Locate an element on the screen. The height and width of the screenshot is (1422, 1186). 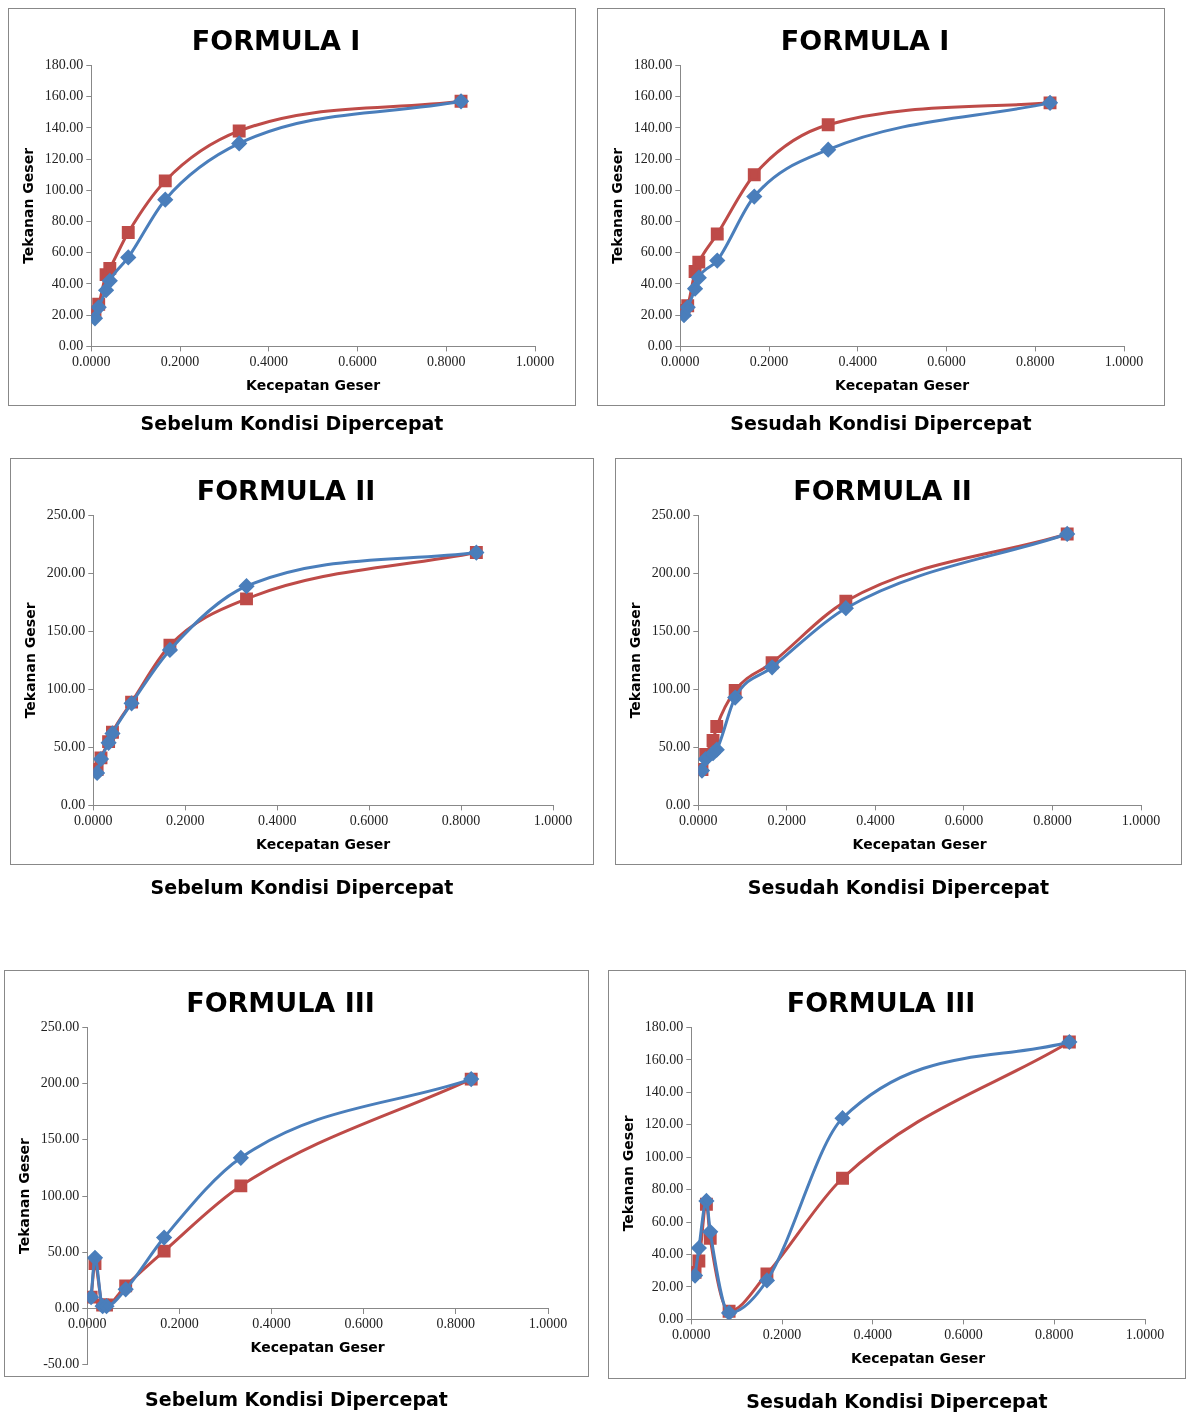
y-tick-label: -50.00 is located at coordinates (61, 1364).